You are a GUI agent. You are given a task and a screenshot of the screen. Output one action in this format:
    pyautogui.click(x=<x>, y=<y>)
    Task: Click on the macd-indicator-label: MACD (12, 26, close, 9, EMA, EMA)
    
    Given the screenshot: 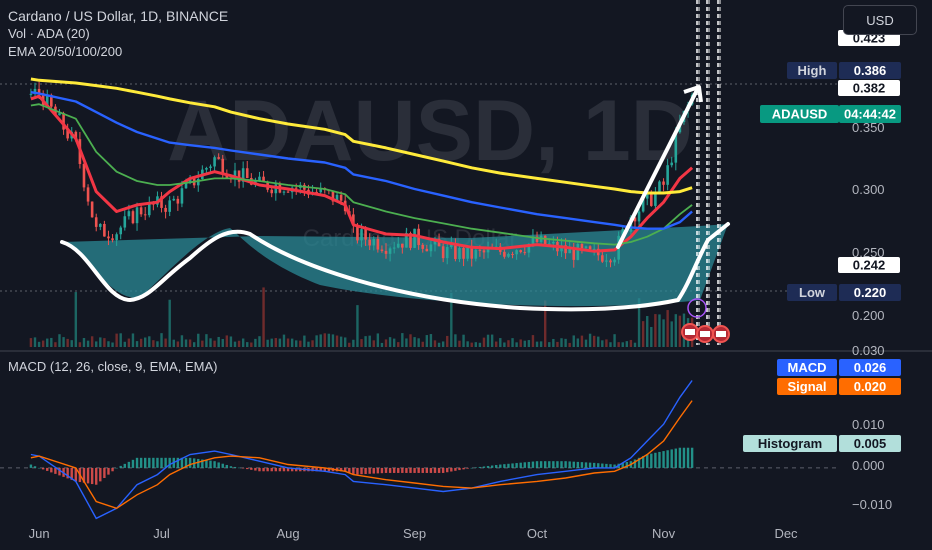 What is the action you would take?
    pyautogui.click(x=113, y=366)
    